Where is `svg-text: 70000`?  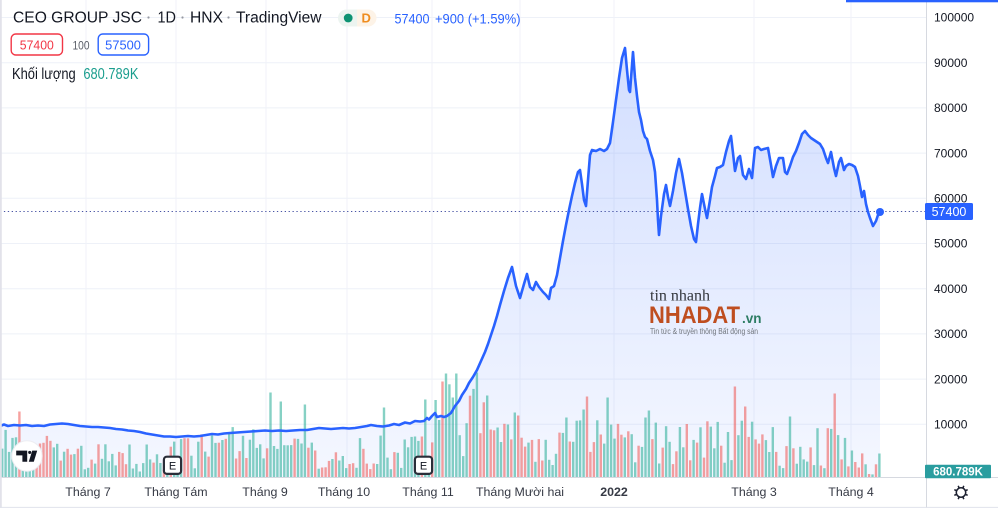 svg-text: 70000 is located at coordinates (951, 153).